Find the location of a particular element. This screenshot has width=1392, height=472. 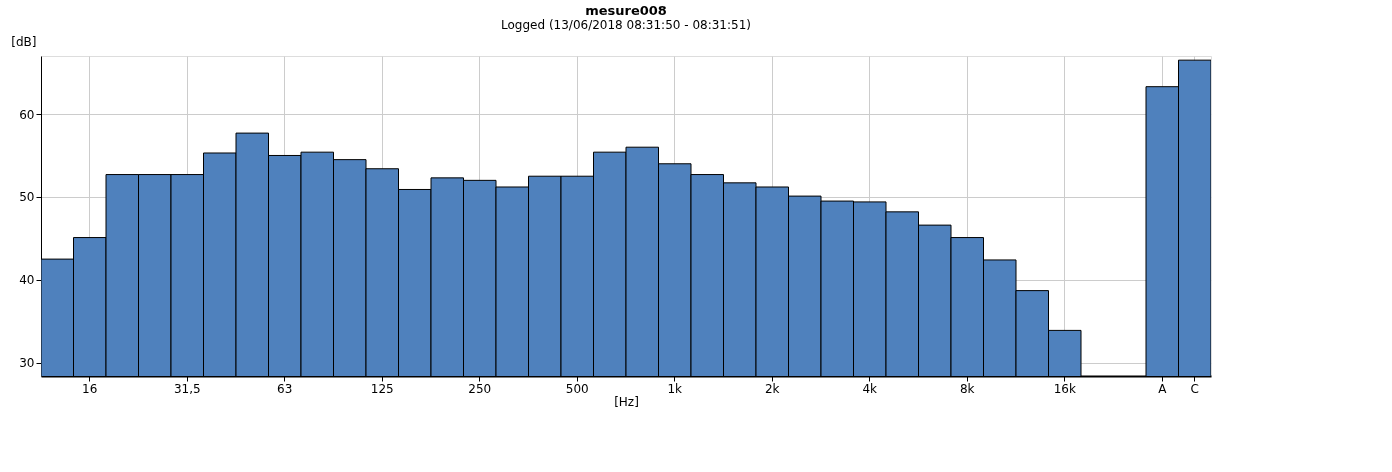

x-tick-label: 2k is located at coordinates (772, 388).